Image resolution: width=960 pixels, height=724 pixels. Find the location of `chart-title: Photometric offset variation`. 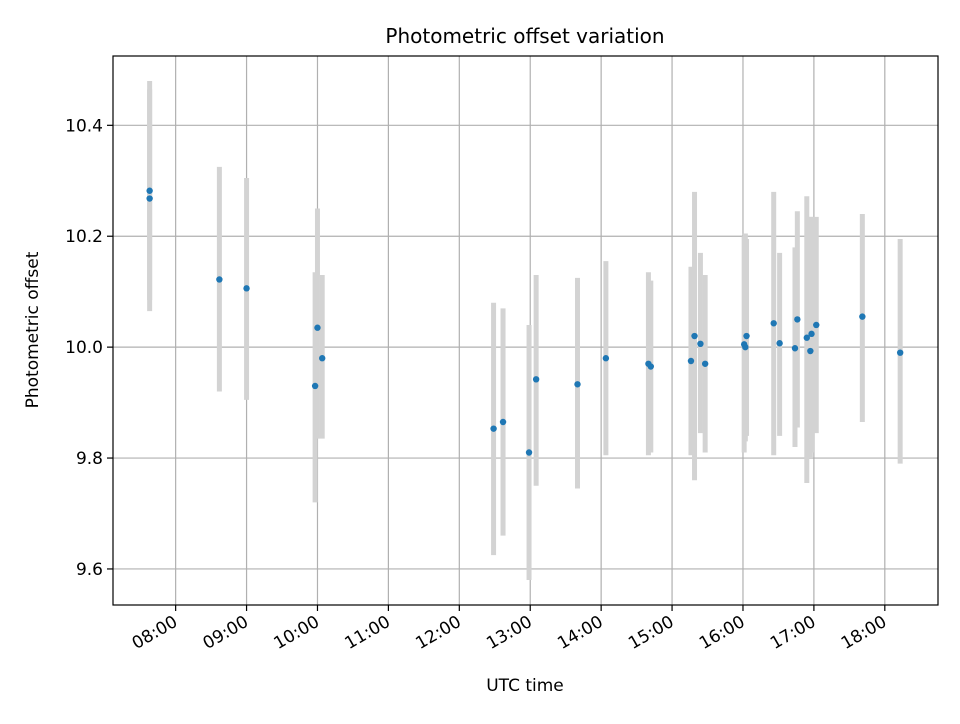

chart-title: Photometric offset variation is located at coordinates (524, 36).